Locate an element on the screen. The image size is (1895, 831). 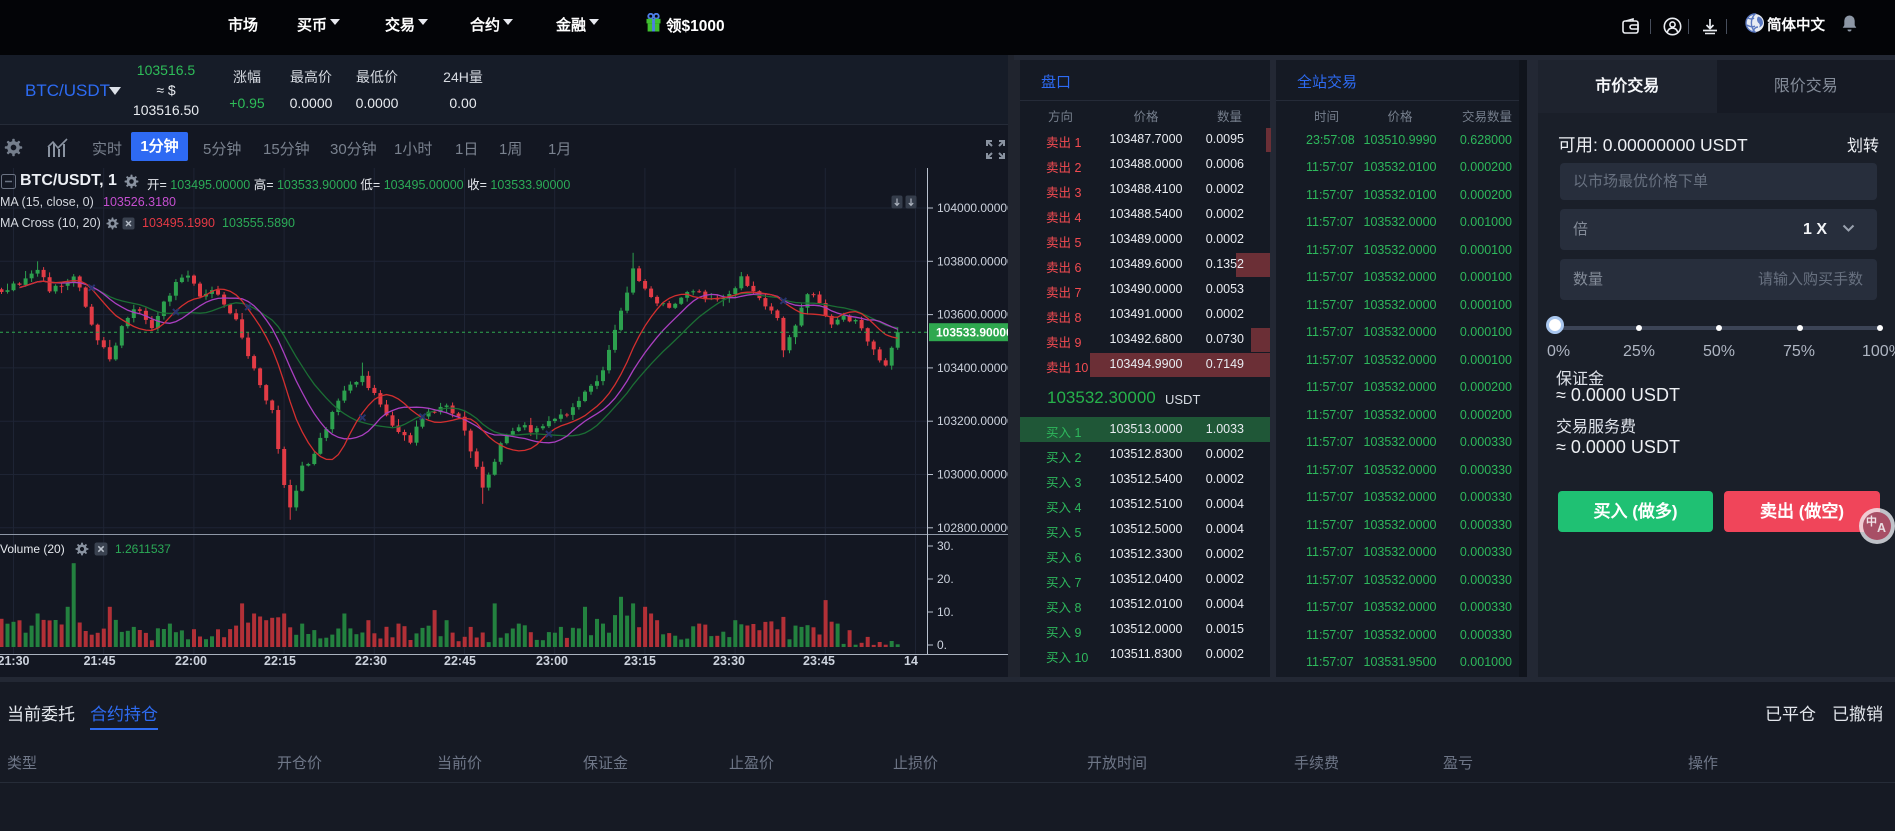
svg-text: 14 is located at coordinates (911, 661).